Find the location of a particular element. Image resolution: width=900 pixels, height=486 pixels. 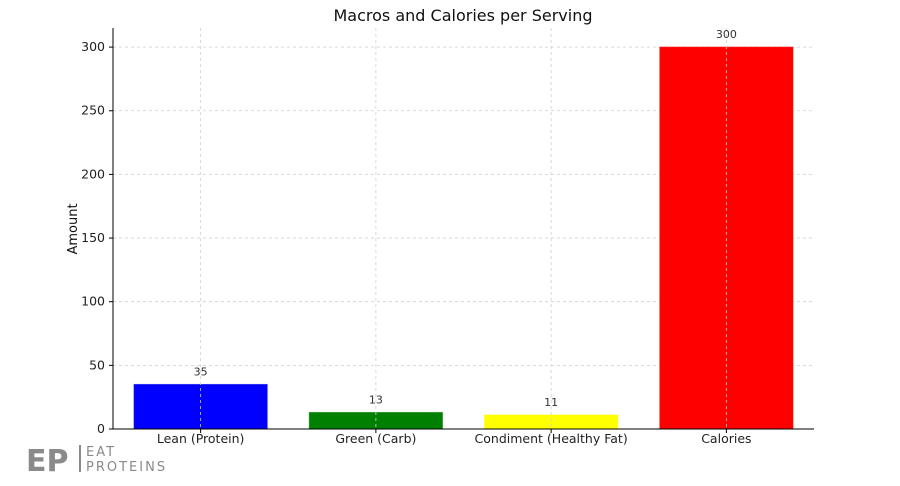

y-tick-label: 100 is located at coordinates (93, 301).